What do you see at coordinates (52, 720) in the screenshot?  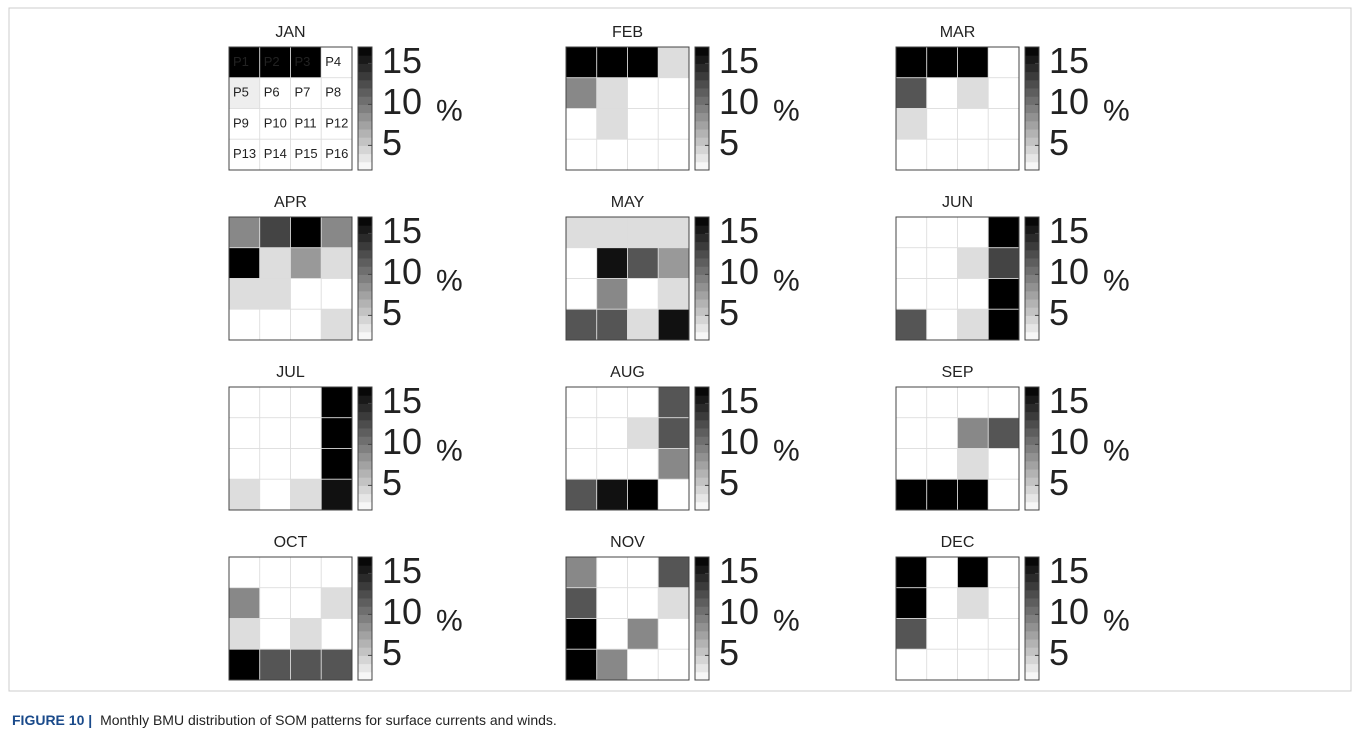 I see `caption-label: FIGURE 10 |` at bounding box center [52, 720].